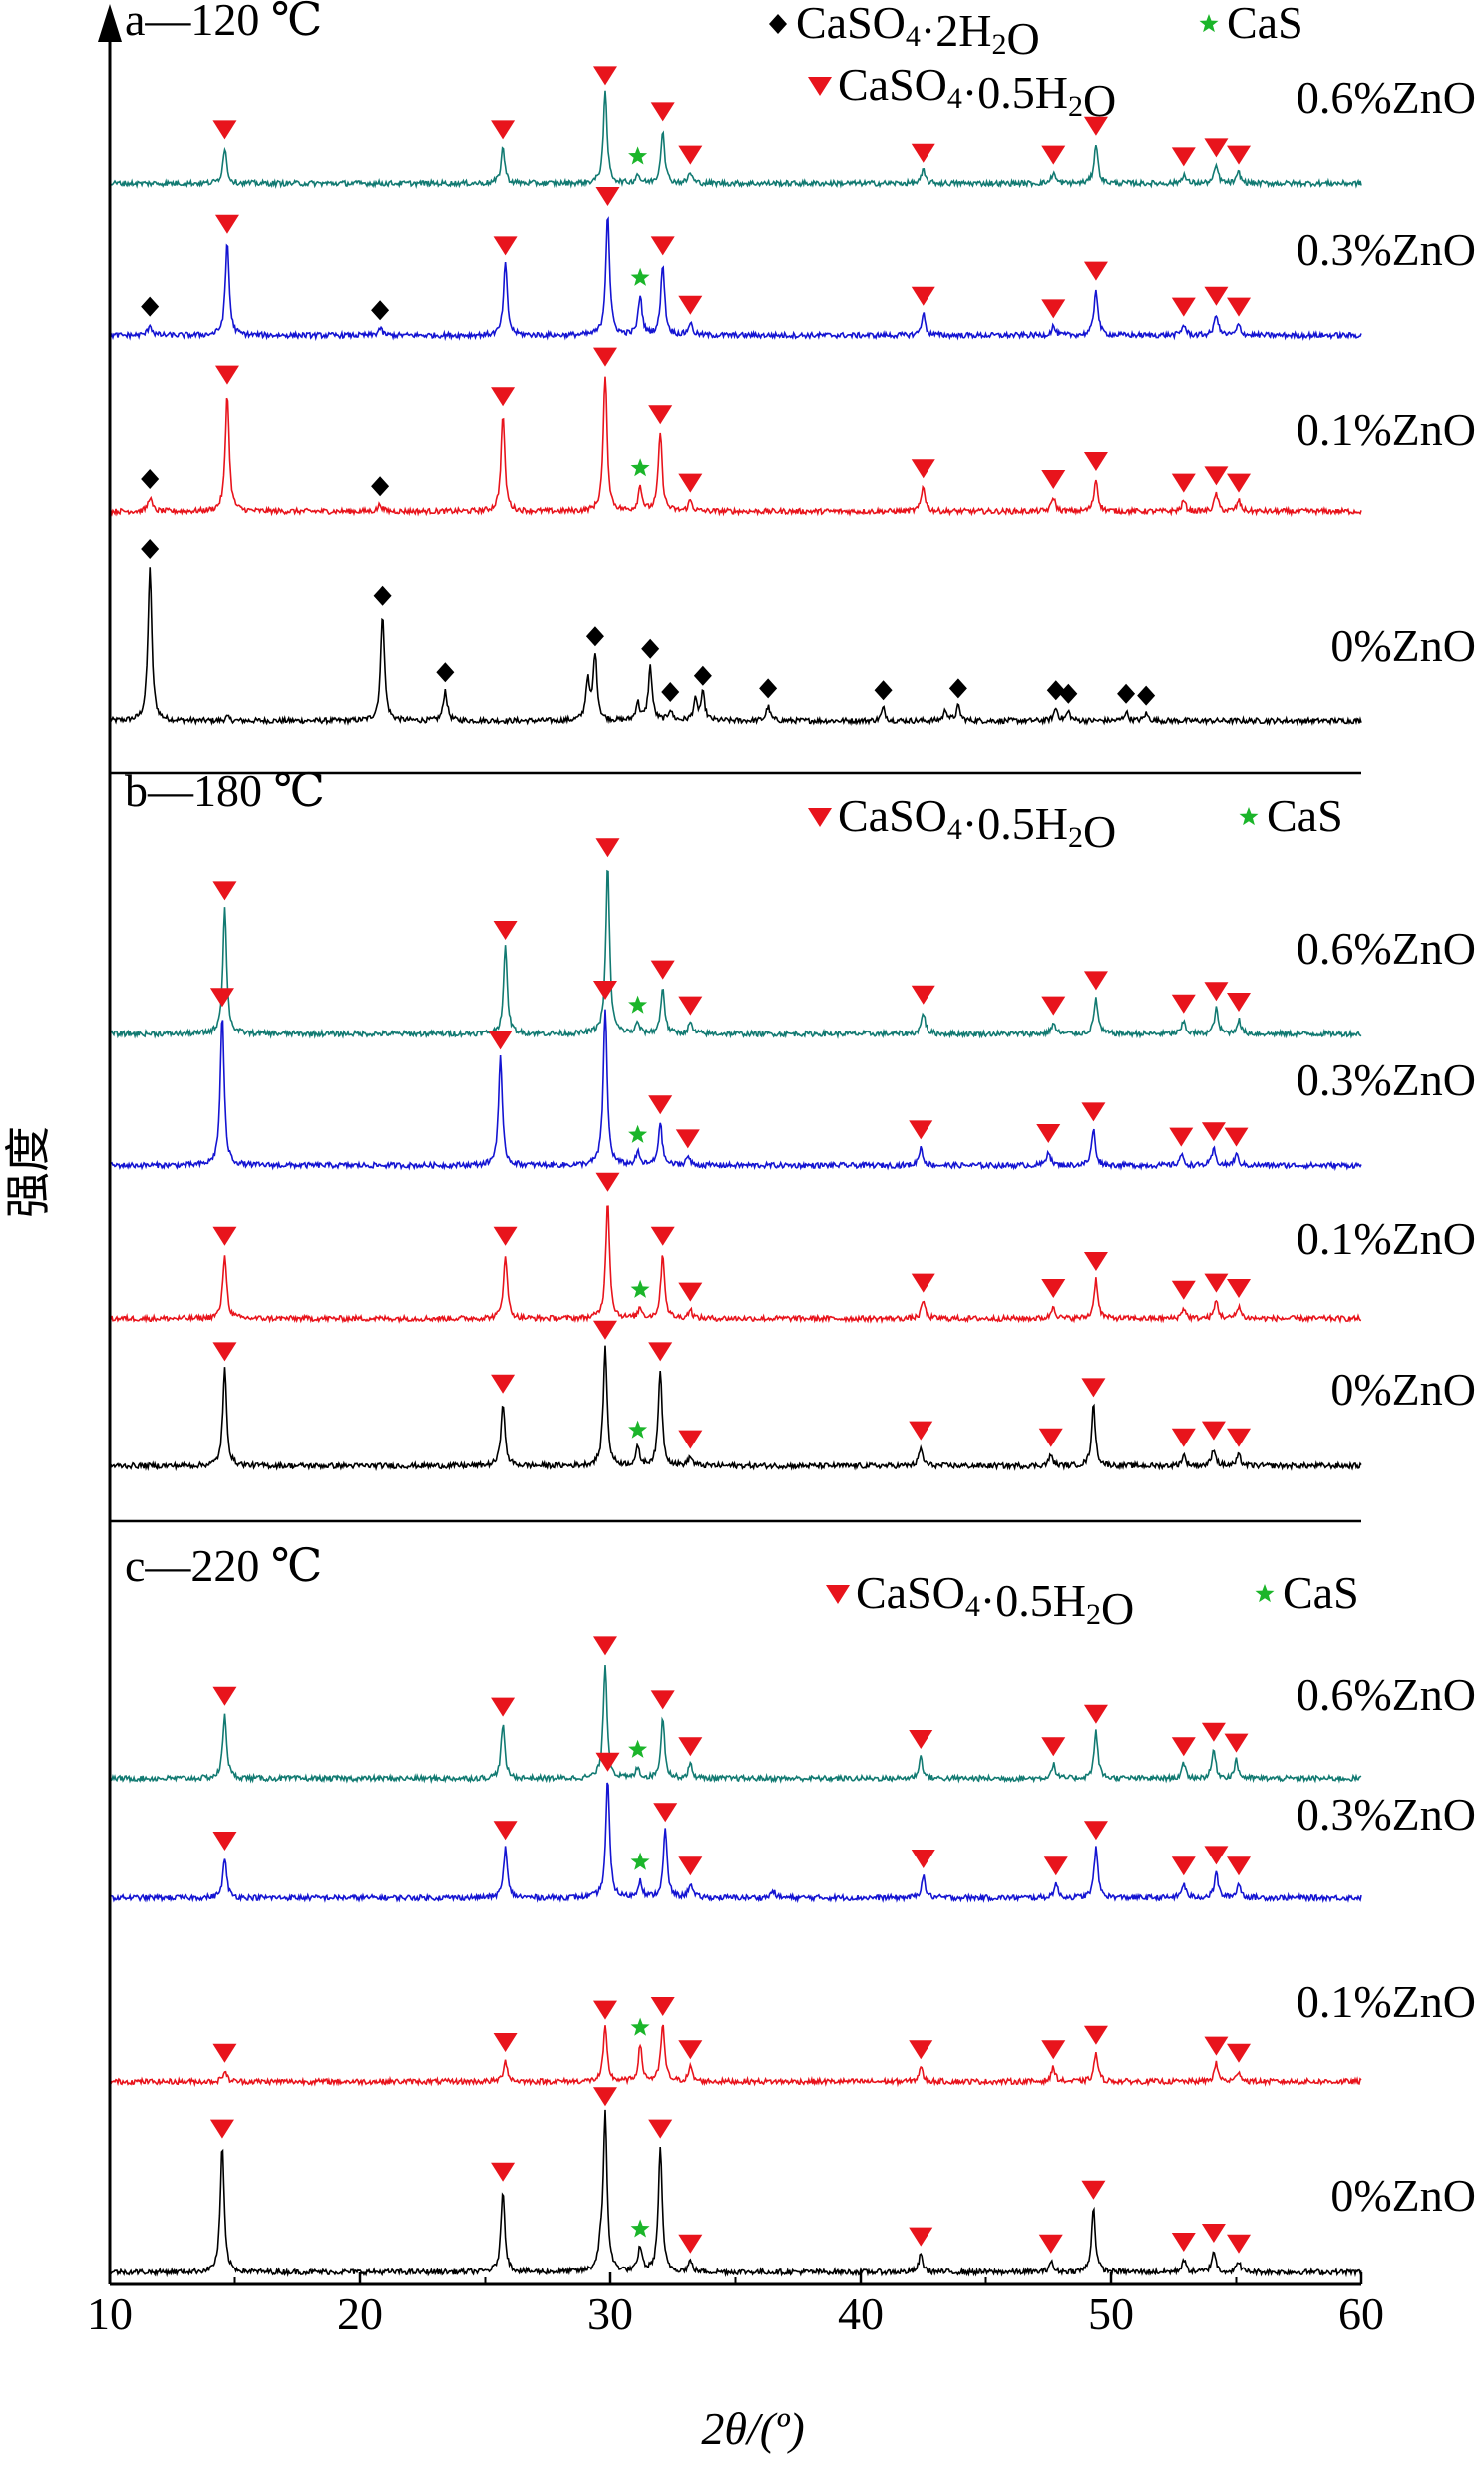 The width and height of the screenshot is (1484, 2474). Describe the element at coordinates (360, 2313) in the screenshot. I see `x-tick-label-1: 20` at that location.